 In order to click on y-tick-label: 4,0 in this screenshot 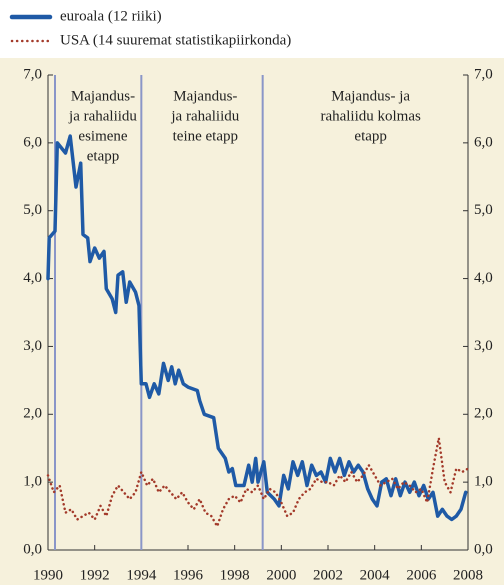, I will do `click(32, 278)`.